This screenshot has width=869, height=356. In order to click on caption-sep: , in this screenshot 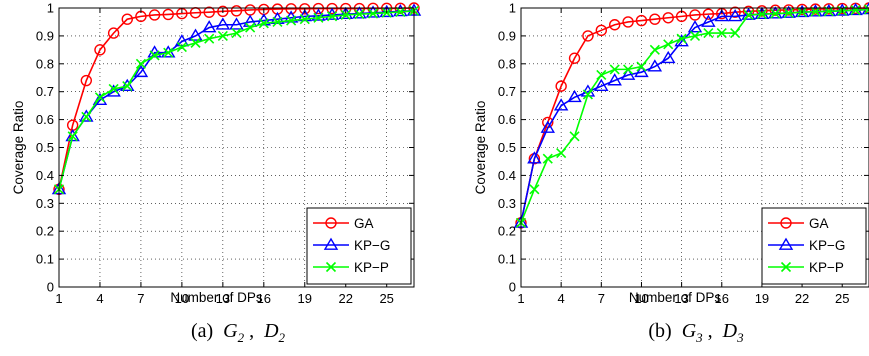, I will do `click(713, 331)`.